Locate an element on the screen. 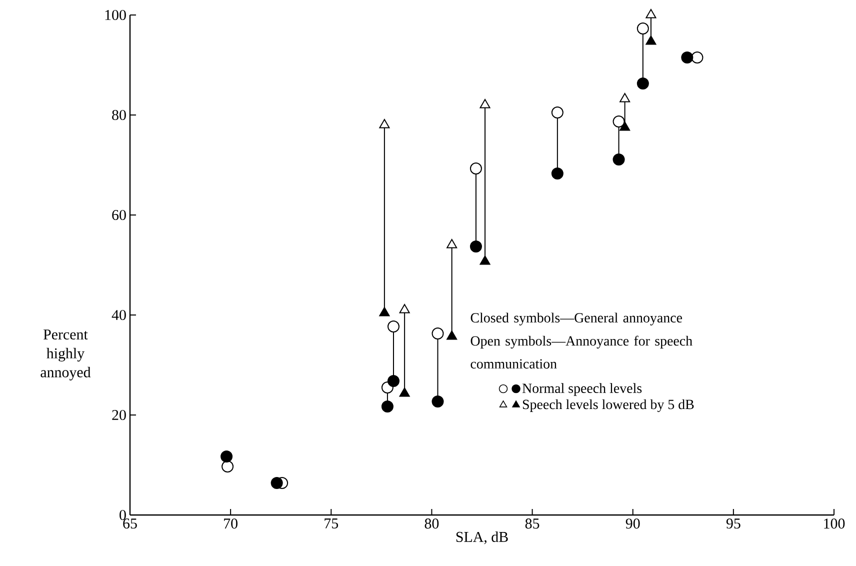 The width and height of the screenshot is (856, 566). x-tick-label: 95 is located at coordinates (733, 523).